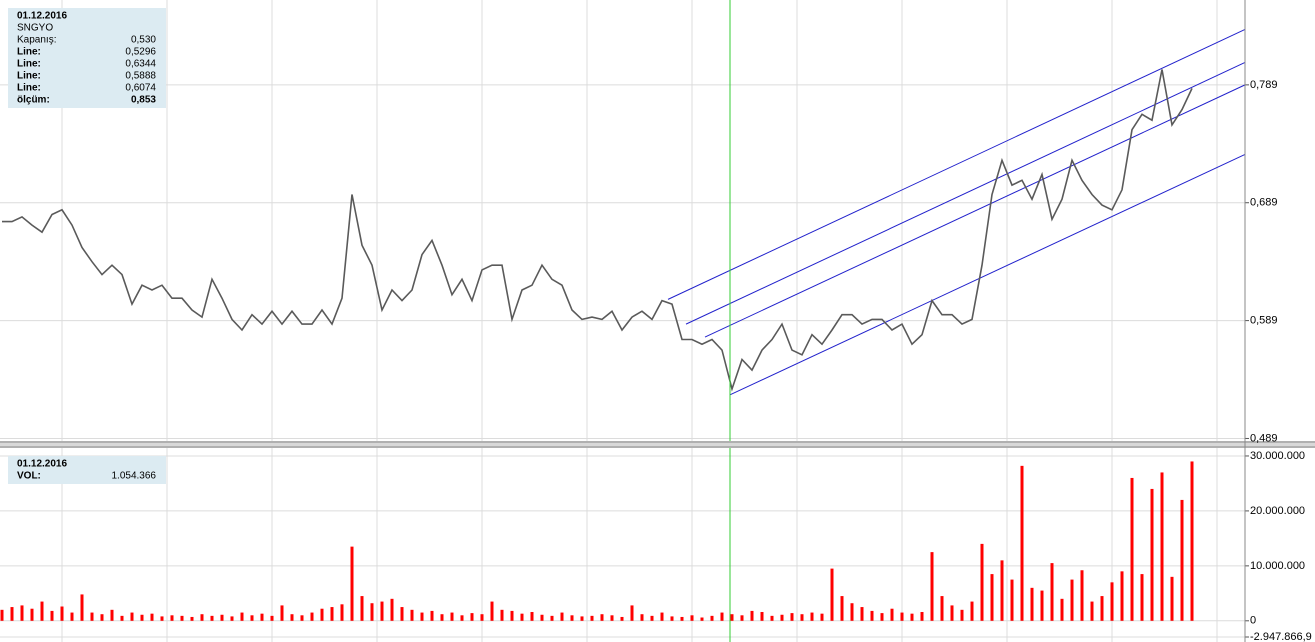 The height and width of the screenshot is (642, 1315). What do you see at coordinates (987, 274) in the screenshot?
I see `trend-line` at bounding box center [987, 274].